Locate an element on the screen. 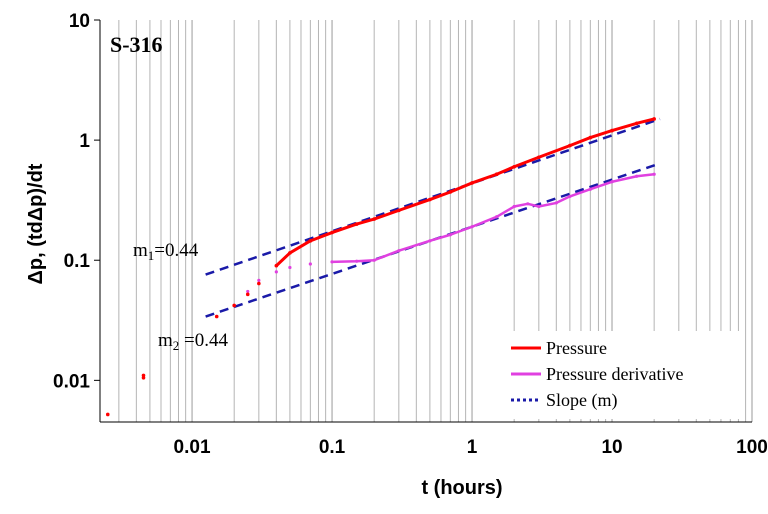 The width and height of the screenshot is (768, 514). legend: Pressure Pressure derivative Slope (m) is located at coordinates (618, 375).